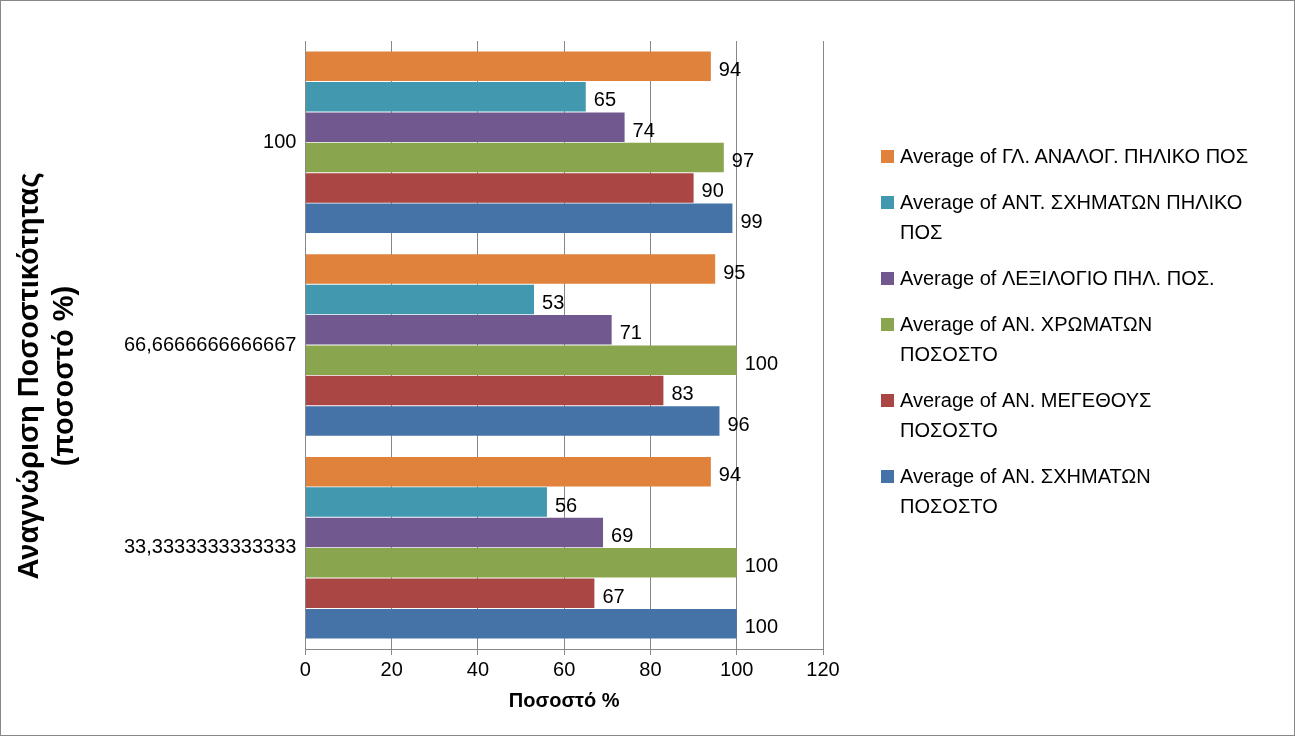  What do you see at coordinates (564, 699) in the screenshot?
I see `x-axis-title: Ποσοστό %` at bounding box center [564, 699].